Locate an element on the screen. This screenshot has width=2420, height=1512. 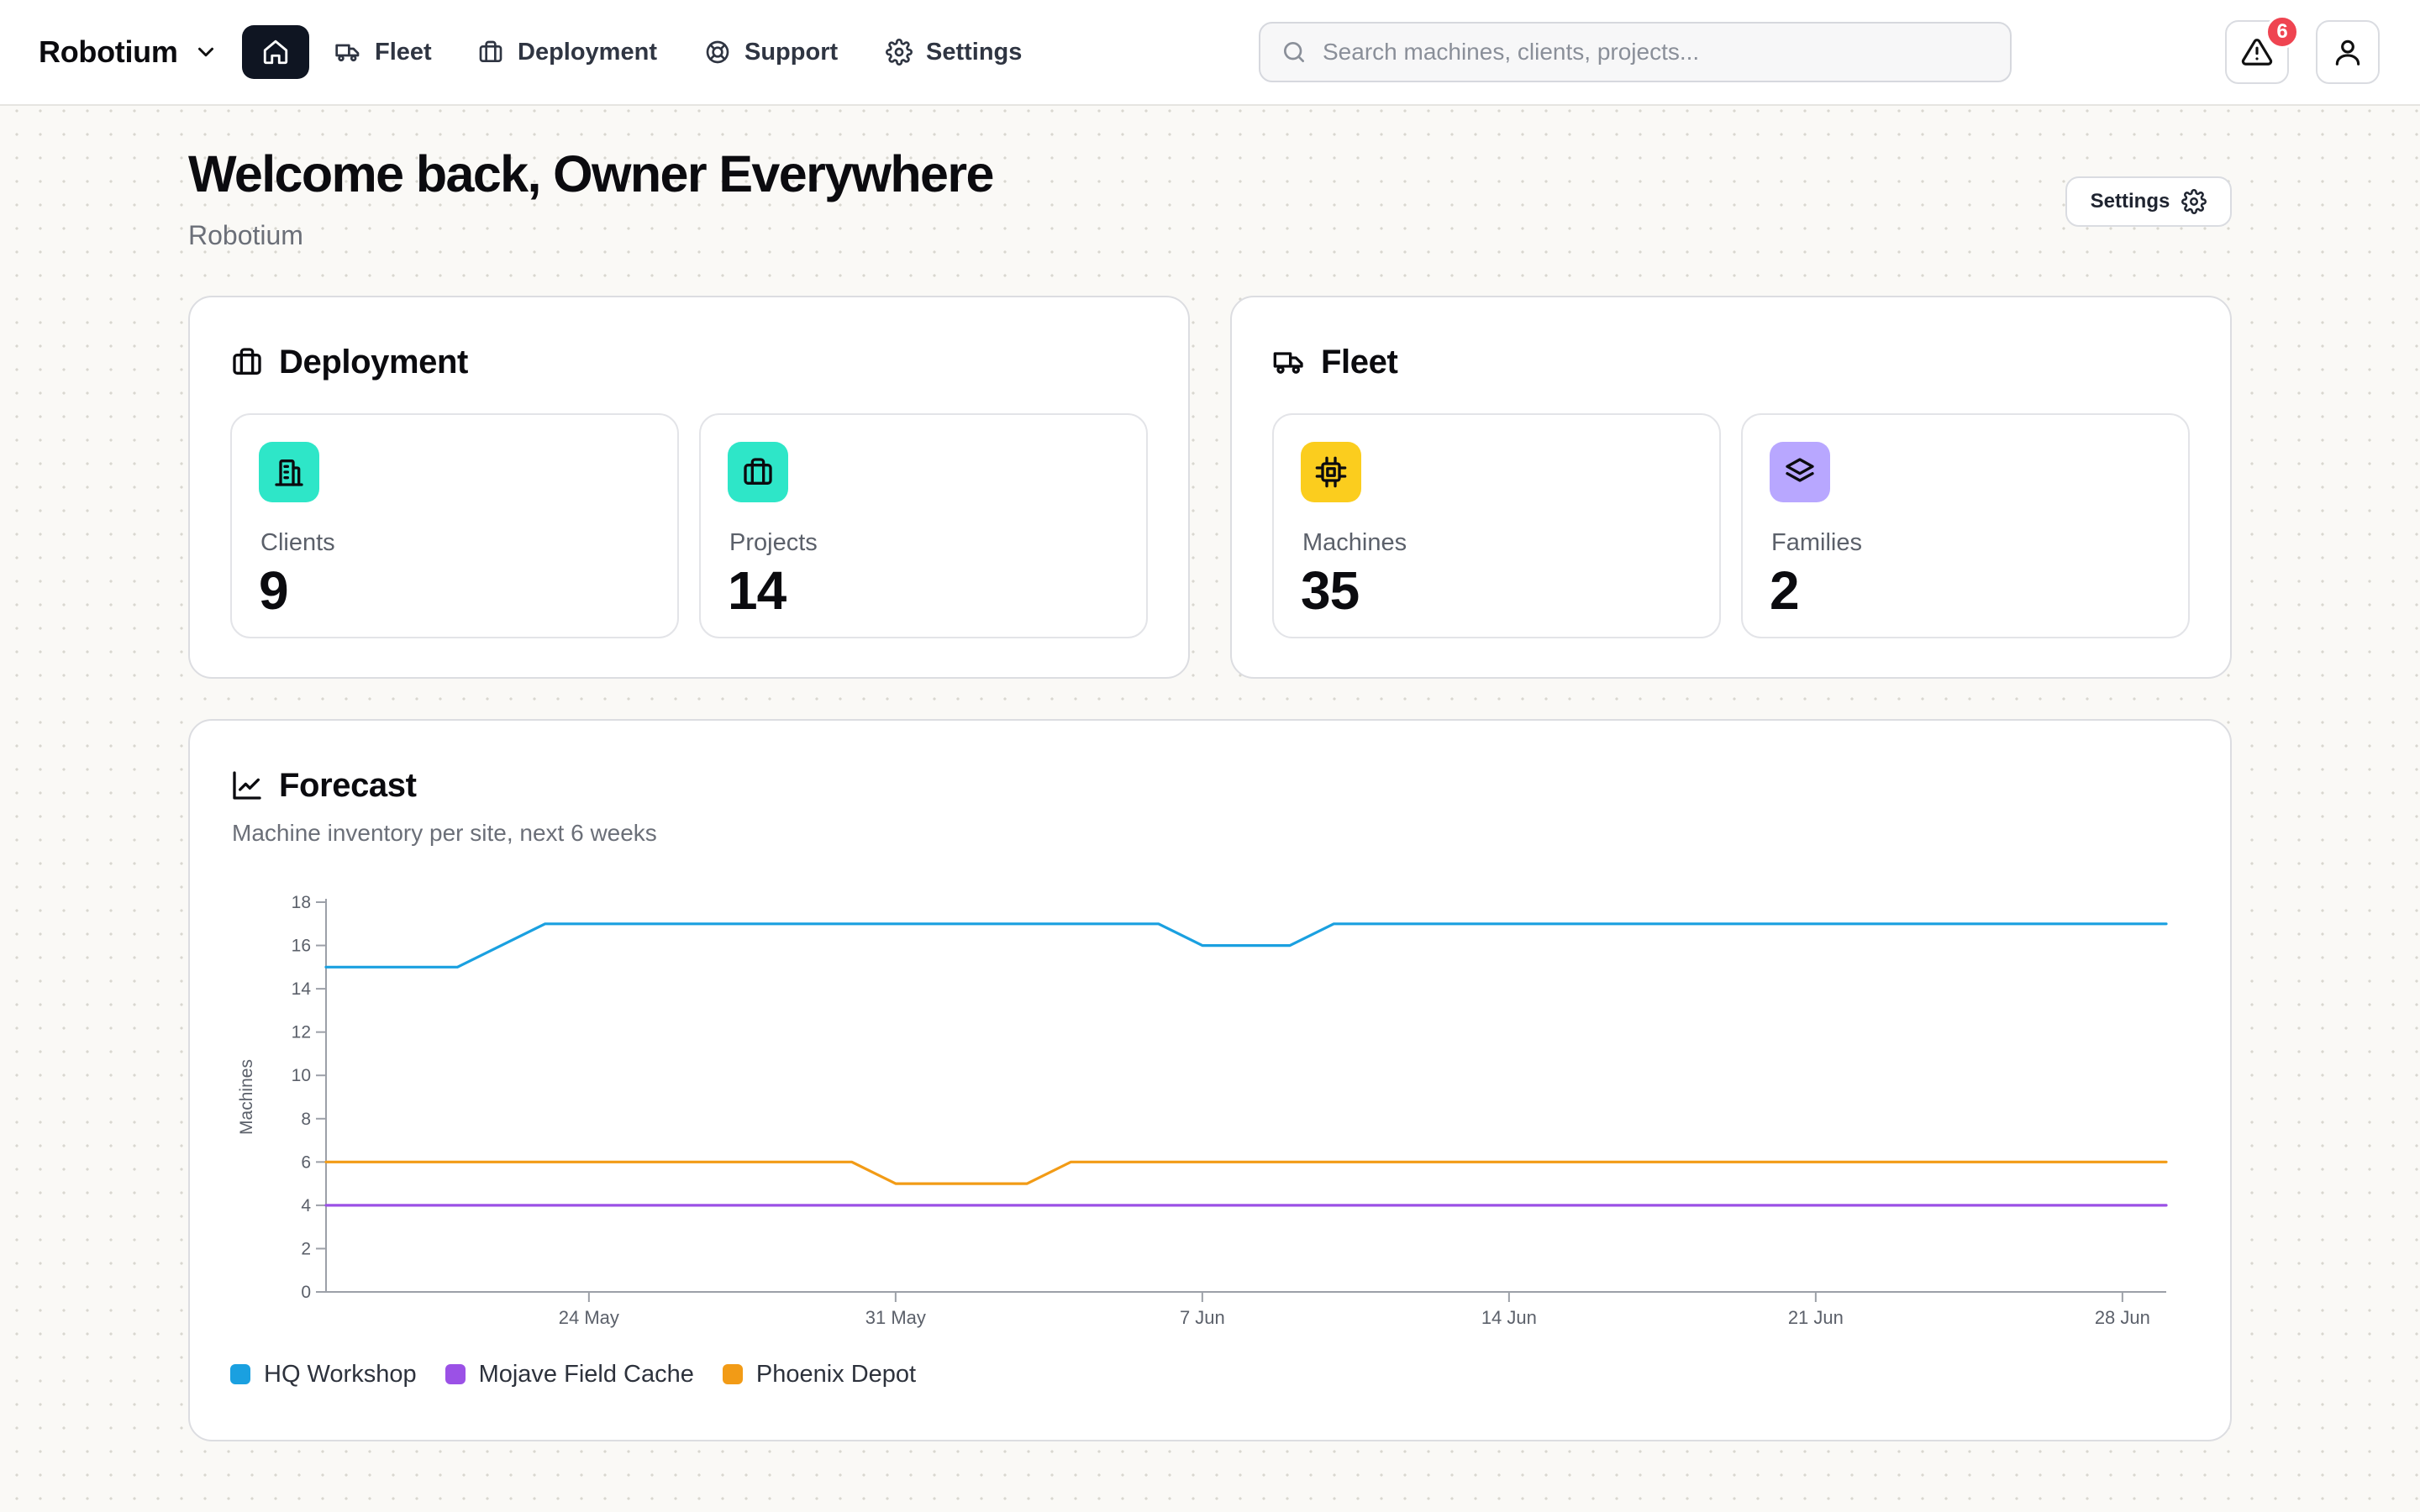
nav-fleet-label: Fleet is located at coordinates (404, 52).